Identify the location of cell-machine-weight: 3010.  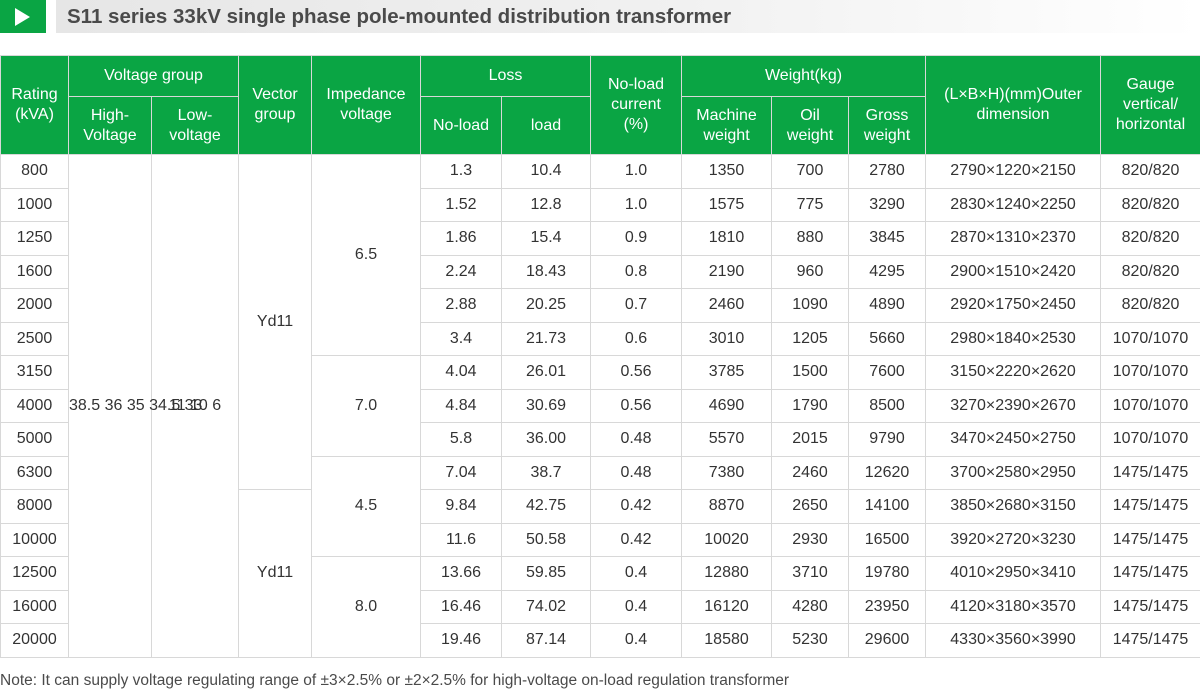
(727, 338).